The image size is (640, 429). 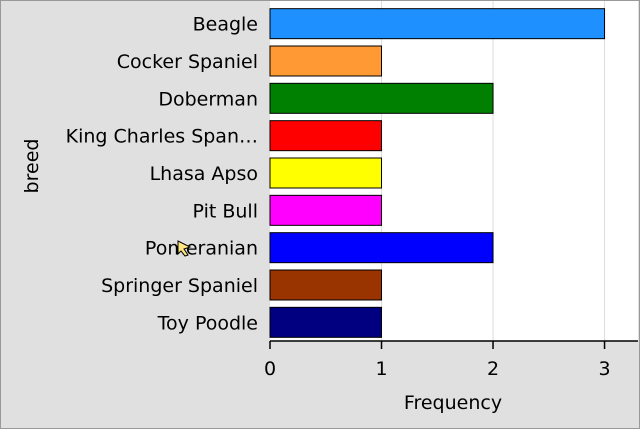 I want to click on mouse-cursor-icon, so click(x=184, y=248).